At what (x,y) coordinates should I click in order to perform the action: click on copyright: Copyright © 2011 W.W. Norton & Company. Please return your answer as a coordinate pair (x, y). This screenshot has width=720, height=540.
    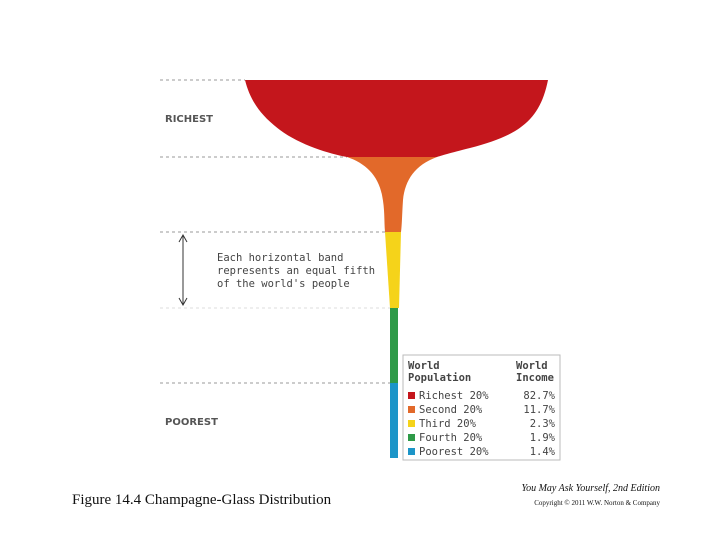
    Looking at the image, I should click on (597, 503).